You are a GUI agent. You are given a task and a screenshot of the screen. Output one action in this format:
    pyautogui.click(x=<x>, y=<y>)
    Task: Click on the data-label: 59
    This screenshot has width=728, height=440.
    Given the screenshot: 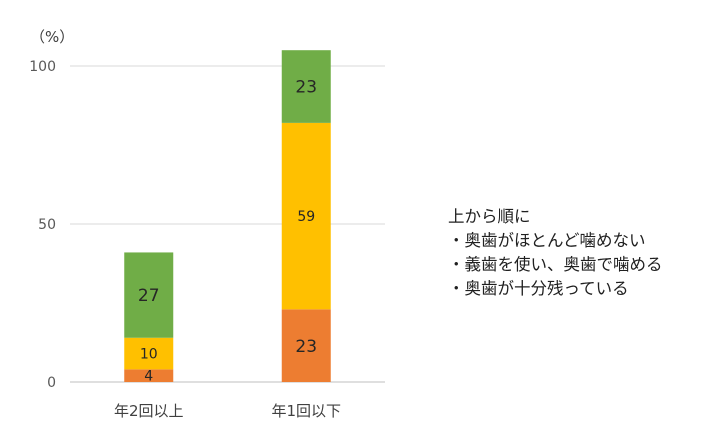 What is the action you would take?
    pyautogui.click(x=306, y=217)
    